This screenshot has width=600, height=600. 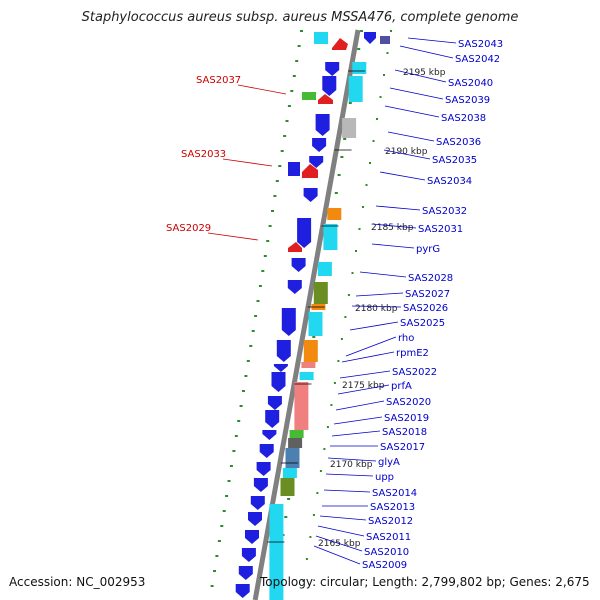 I want to click on gene-label: SAS2017, so click(x=402, y=447).